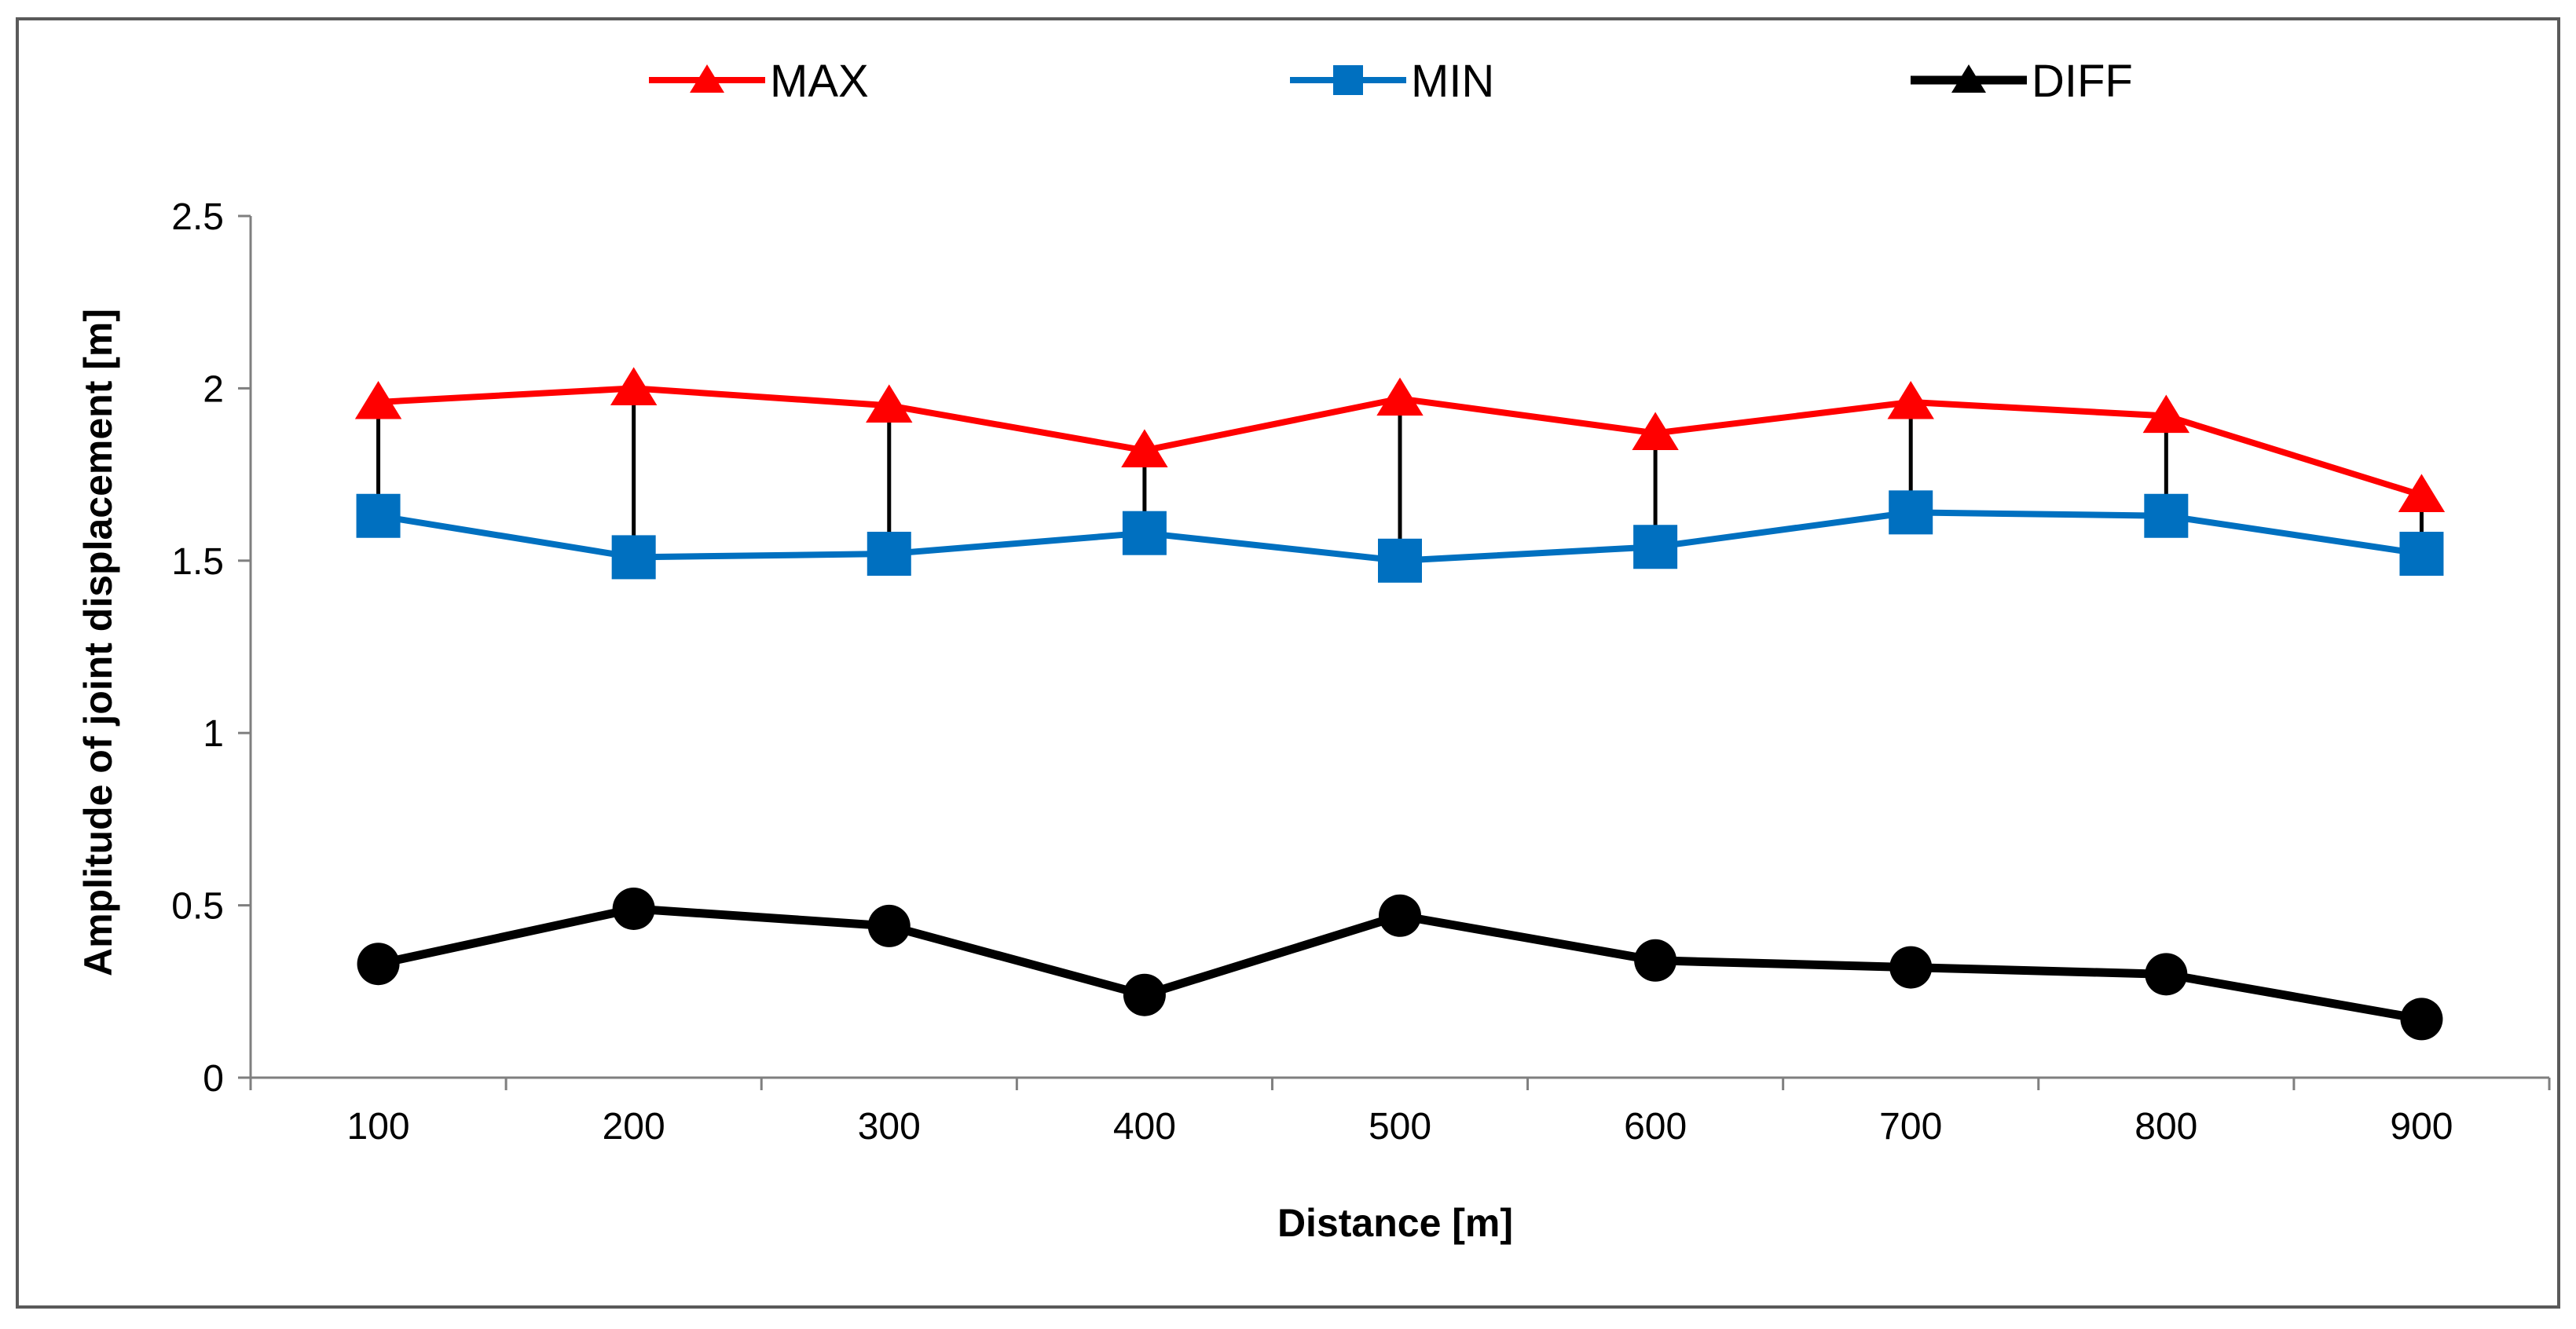 The height and width of the screenshot is (1329, 2576). What do you see at coordinates (197, 907) in the screenshot?
I see `y-tick-label: 0.5` at bounding box center [197, 907].